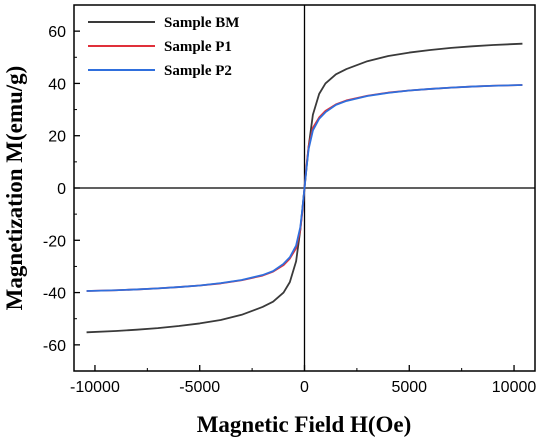  Describe the element at coordinates (198, 47) in the screenshot. I see `legend-label: Sample P1` at that location.